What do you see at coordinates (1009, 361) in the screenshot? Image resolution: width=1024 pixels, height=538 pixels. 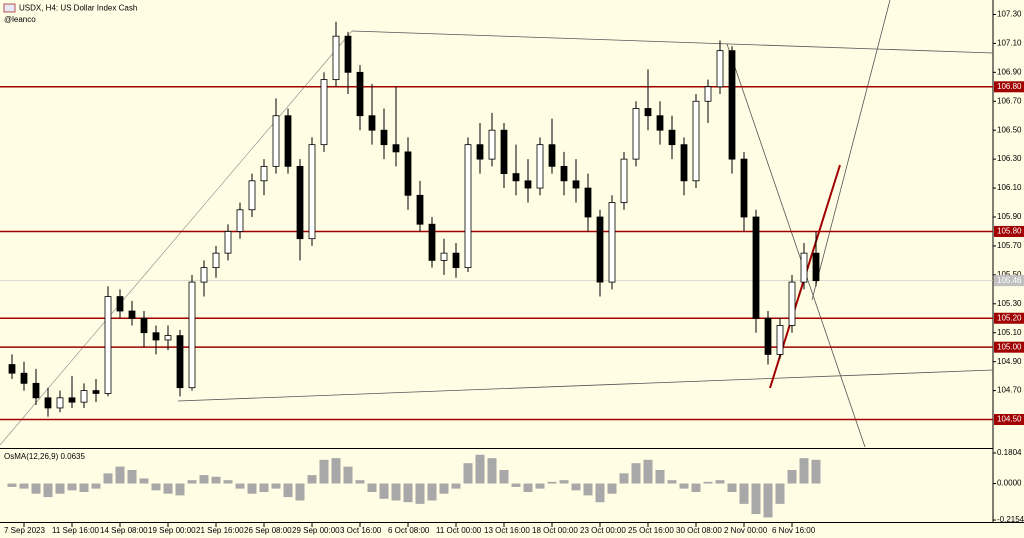 I see `y-tick-label: 104.90` at bounding box center [1009, 361].